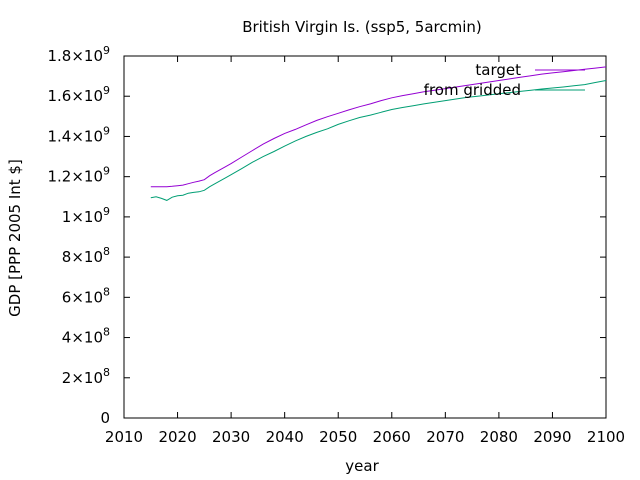 This screenshot has width=640, height=480. Describe the element at coordinates (86, 215) in the screenshot. I see `y-tick-label: 1×10⁹` at that location.